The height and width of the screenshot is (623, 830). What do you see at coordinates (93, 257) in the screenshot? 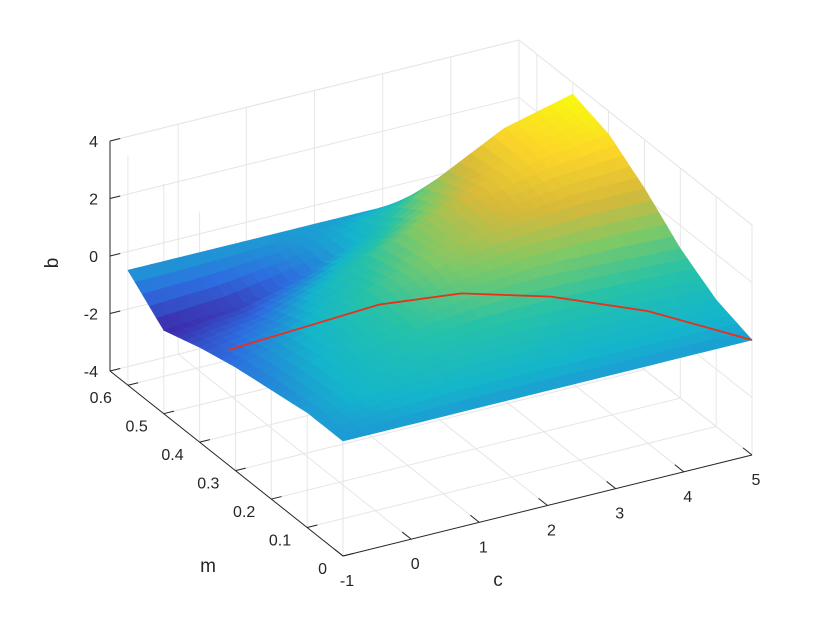
I see `b-tick-label: 0` at bounding box center [93, 257].